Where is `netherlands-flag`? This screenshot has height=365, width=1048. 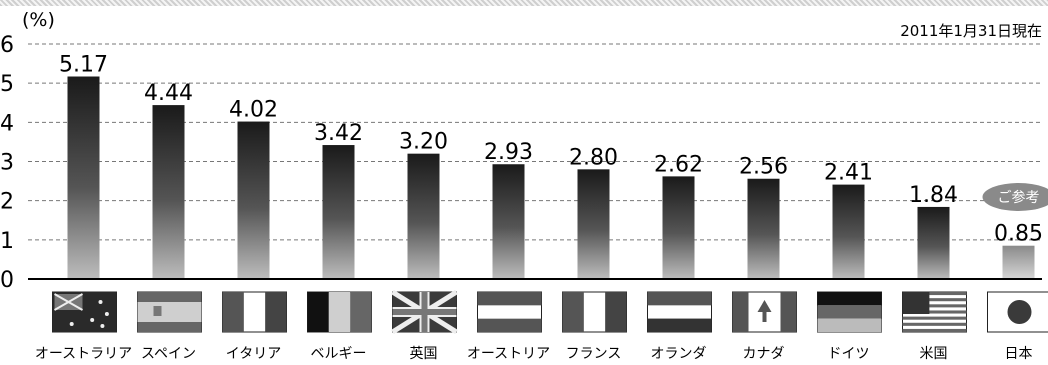 netherlands-flag is located at coordinates (679, 312).